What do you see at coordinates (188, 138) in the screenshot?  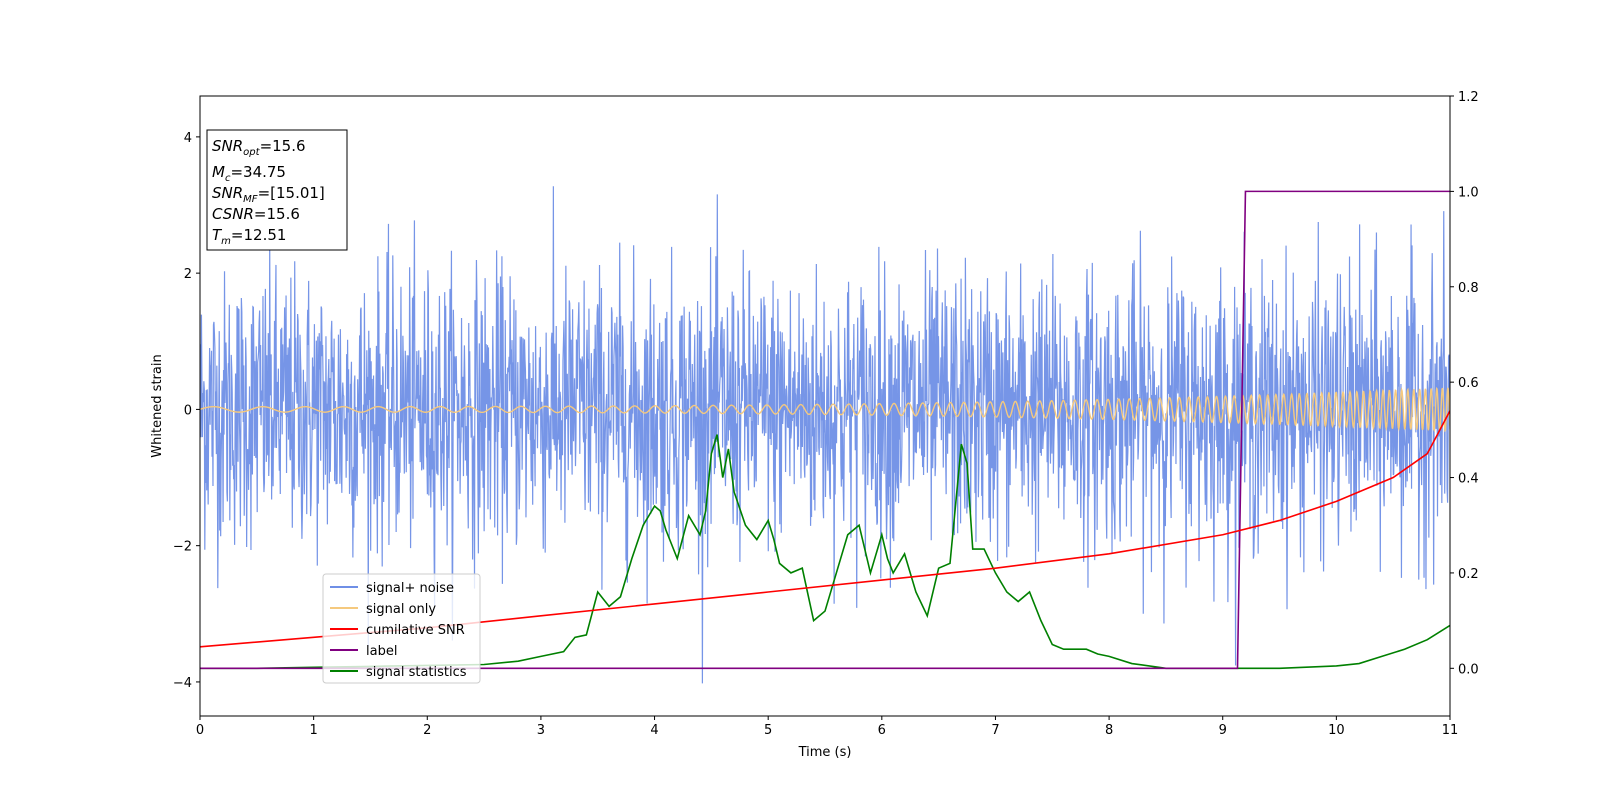 I see `left-y-tick-label: 4` at bounding box center [188, 138].